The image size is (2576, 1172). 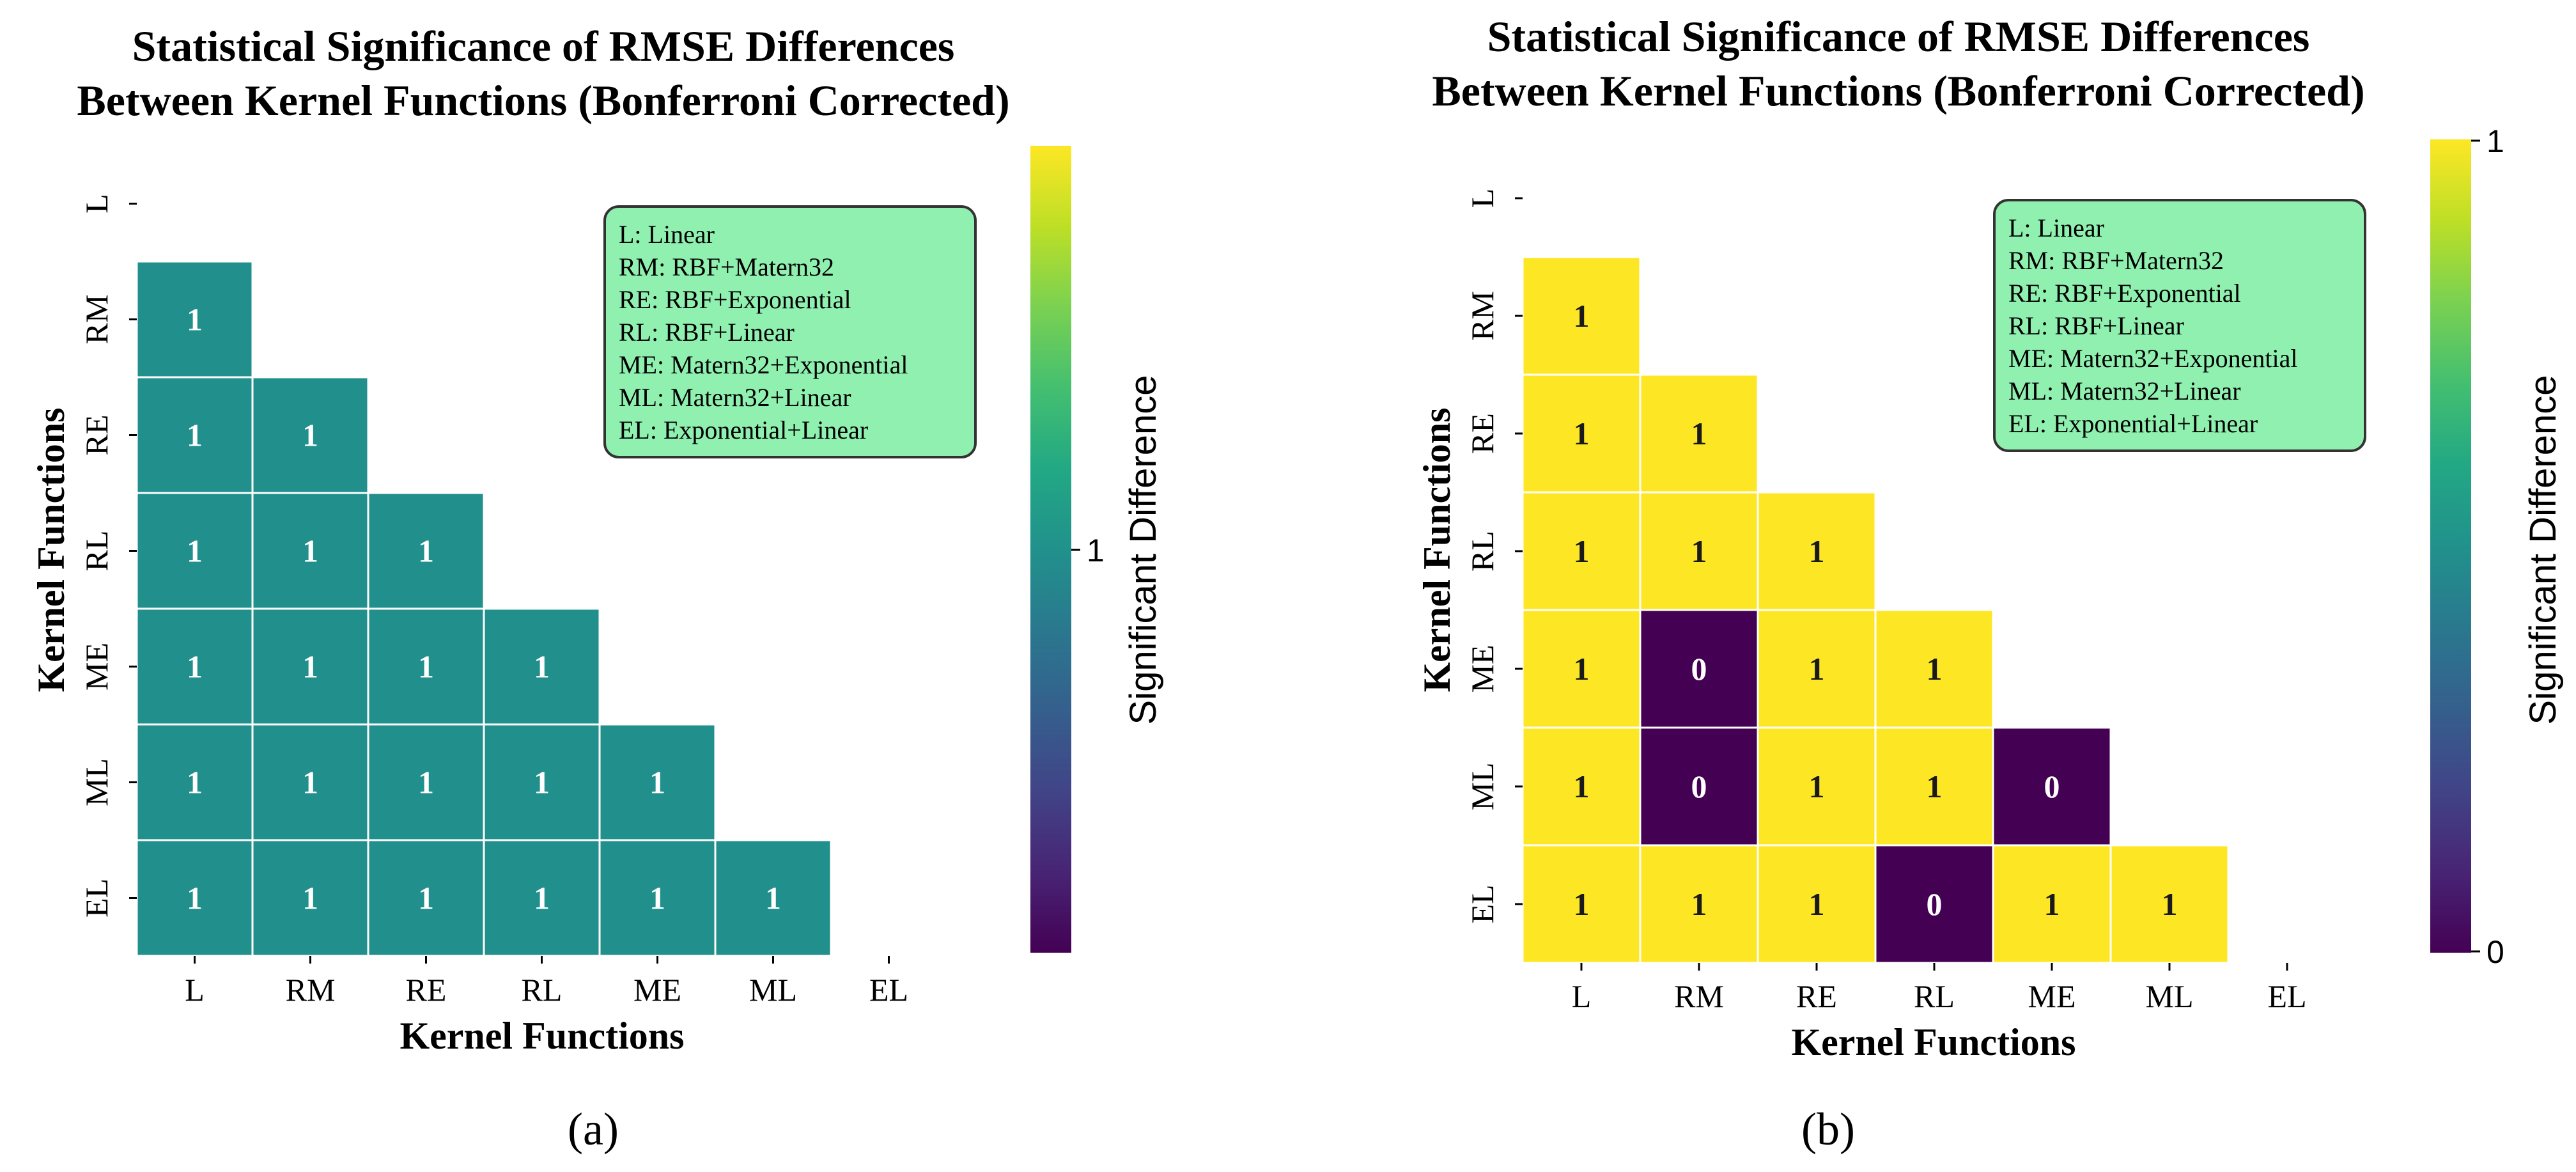 I want to click on panel-a-y-axis-label: Kernel Functions, so click(x=51, y=550).